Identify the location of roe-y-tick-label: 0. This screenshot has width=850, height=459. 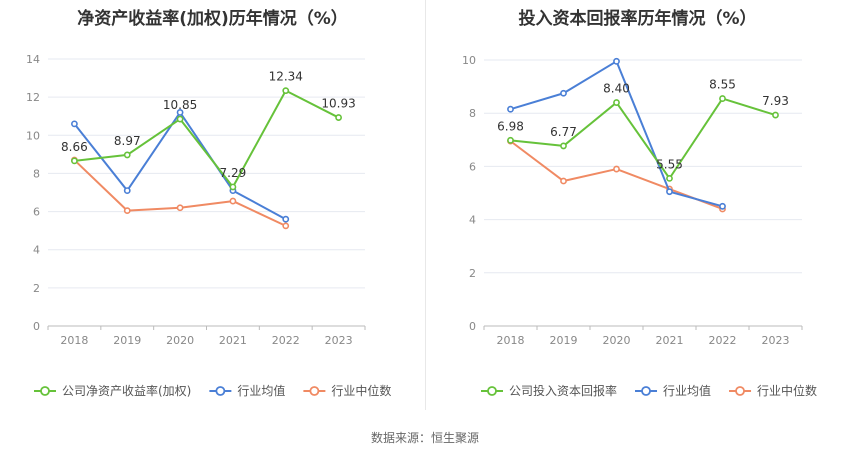
(36, 326).